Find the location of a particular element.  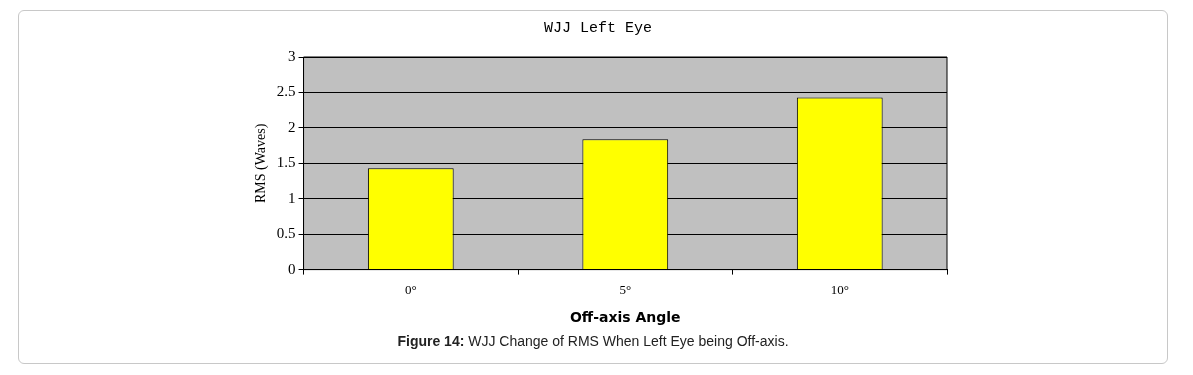

y-tick-label: 3 is located at coordinates (292, 55).